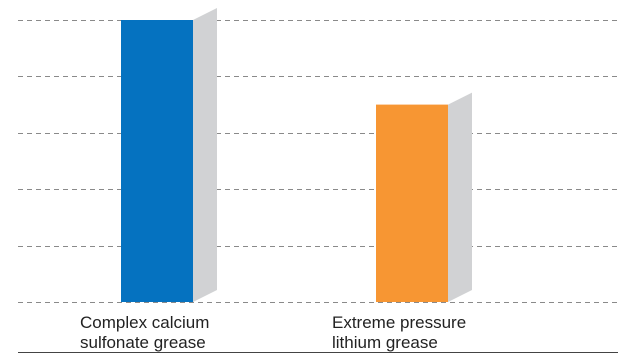 Image resolution: width=618 pixels, height=357 pixels. I want to click on category-label: sulfonate grease, so click(143, 342).